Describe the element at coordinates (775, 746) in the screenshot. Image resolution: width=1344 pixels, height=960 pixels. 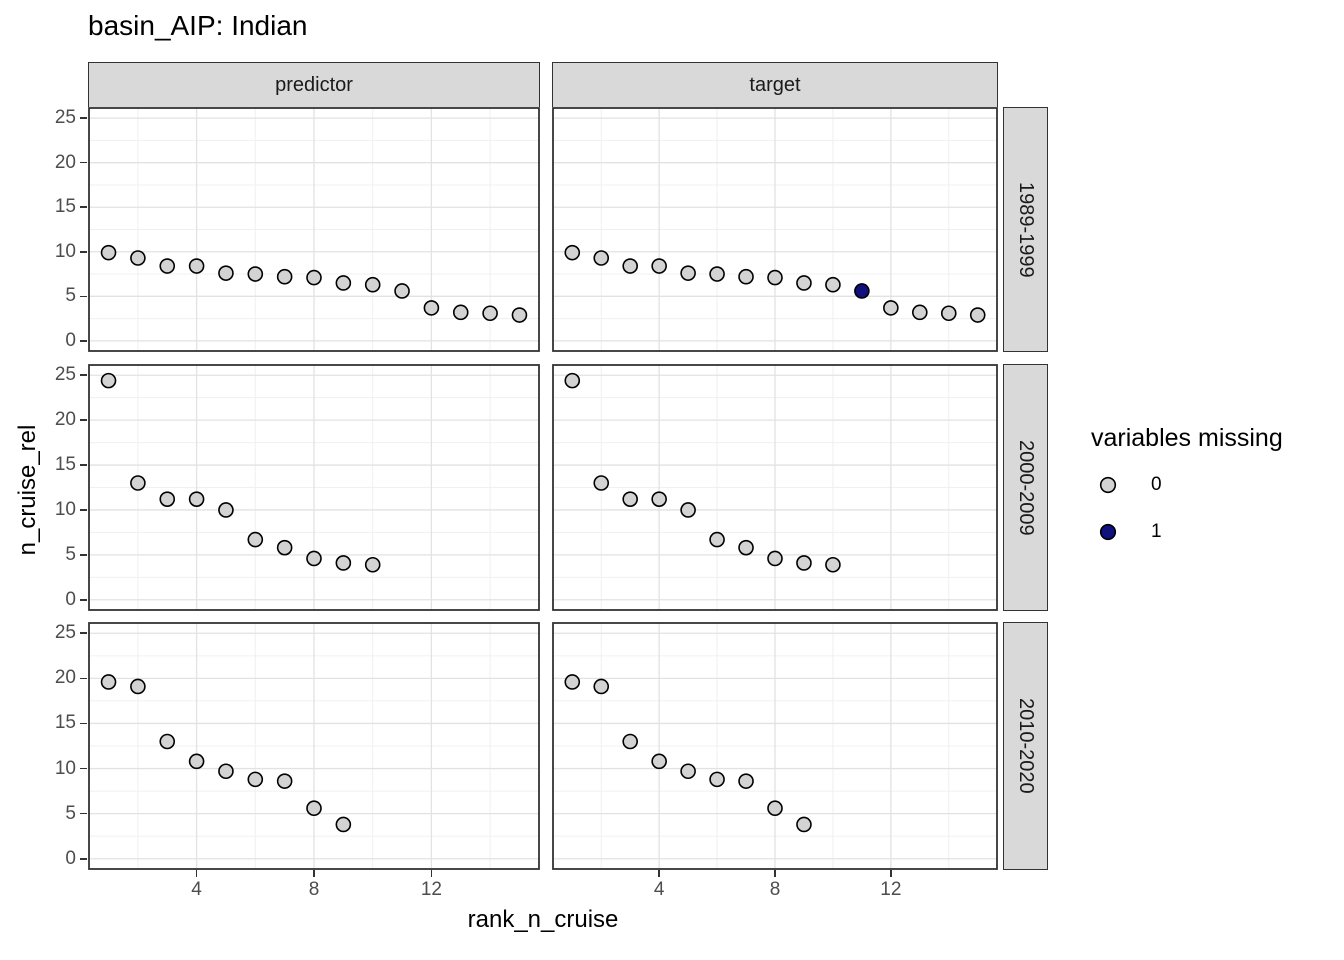
I see `panel-target-2010-2020` at that location.